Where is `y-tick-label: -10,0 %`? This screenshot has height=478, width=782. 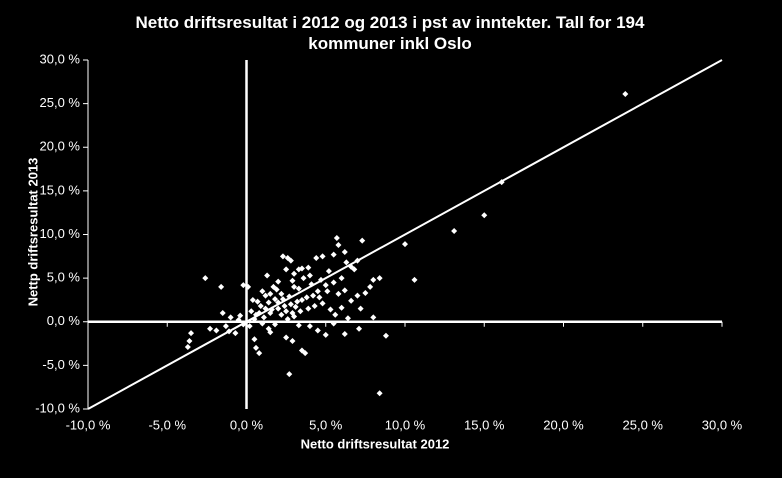 y-tick-label: -10,0 % is located at coordinates (57, 407).